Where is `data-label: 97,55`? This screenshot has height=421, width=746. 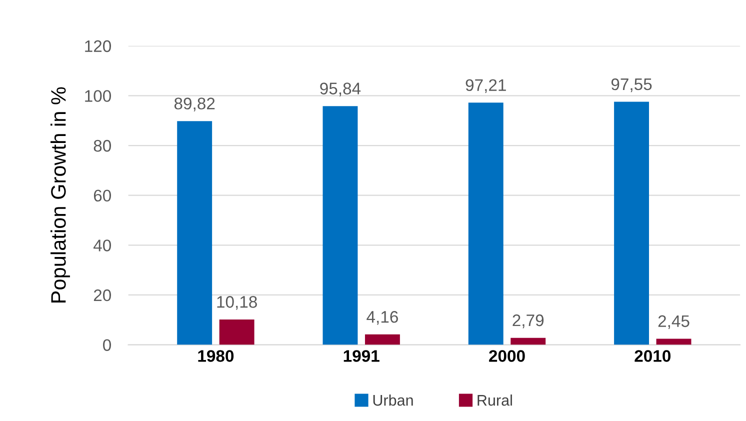
data-label: 97,55 is located at coordinates (631, 85).